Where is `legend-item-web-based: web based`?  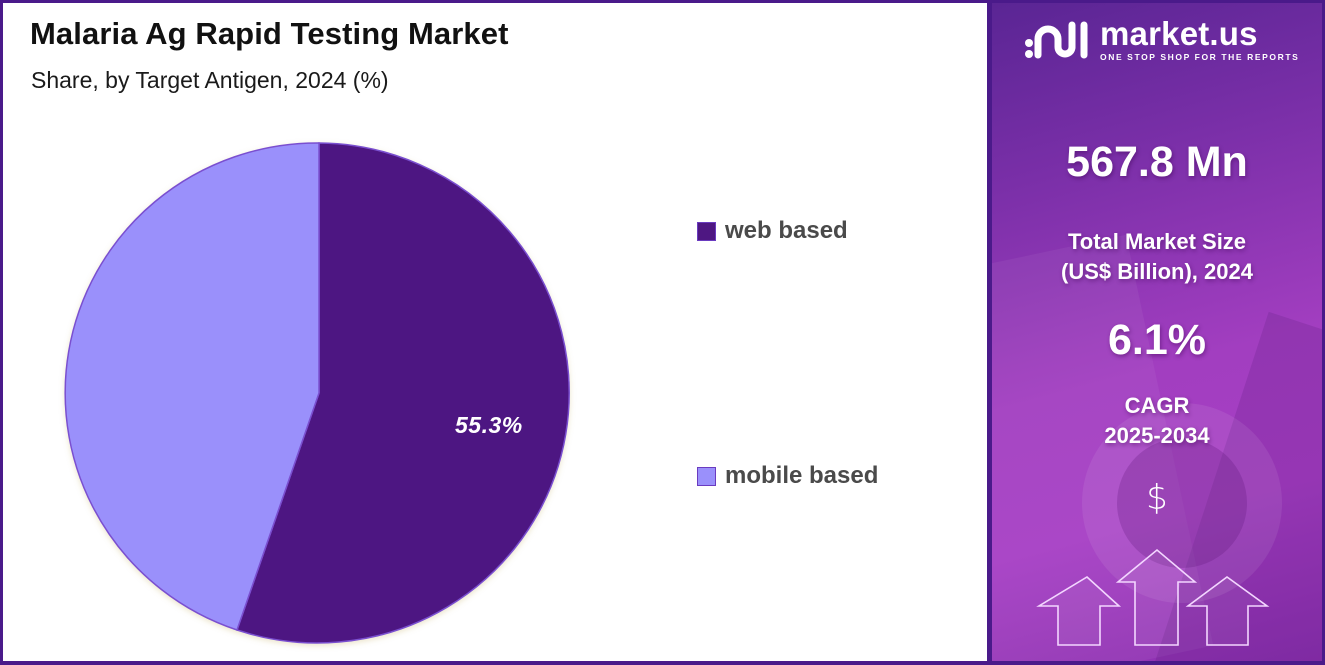
legend-item-web-based: web based is located at coordinates (772, 231).